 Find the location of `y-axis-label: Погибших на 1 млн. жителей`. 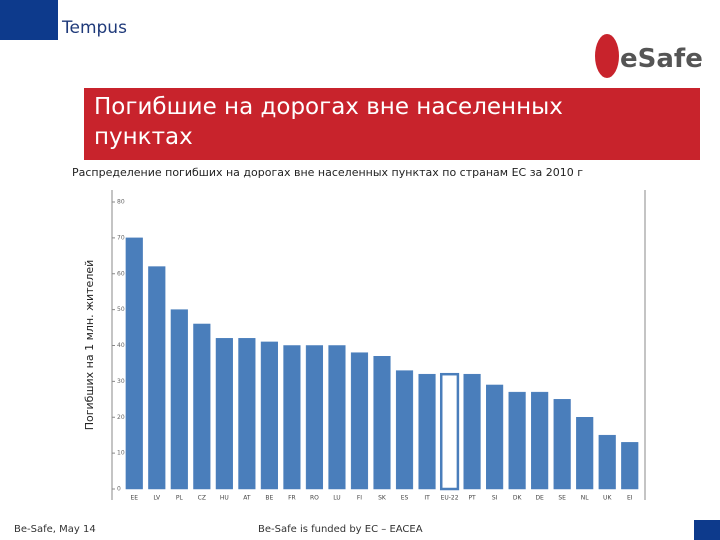

y-axis-label: Погибших на 1 млн. жителей is located at coordinates (89, 345).